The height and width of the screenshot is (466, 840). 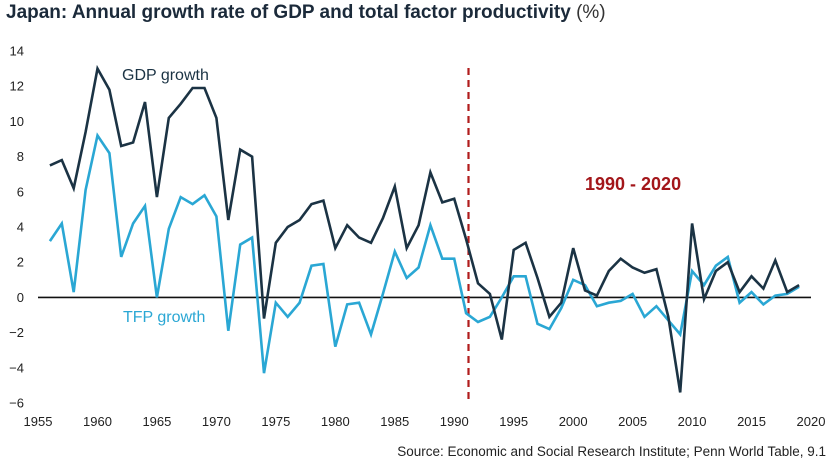 What do you see at coordinates (164, 317) in the screenshot?
I see `tfp-series-label: TFP growth` at bounding box center [164, 317].